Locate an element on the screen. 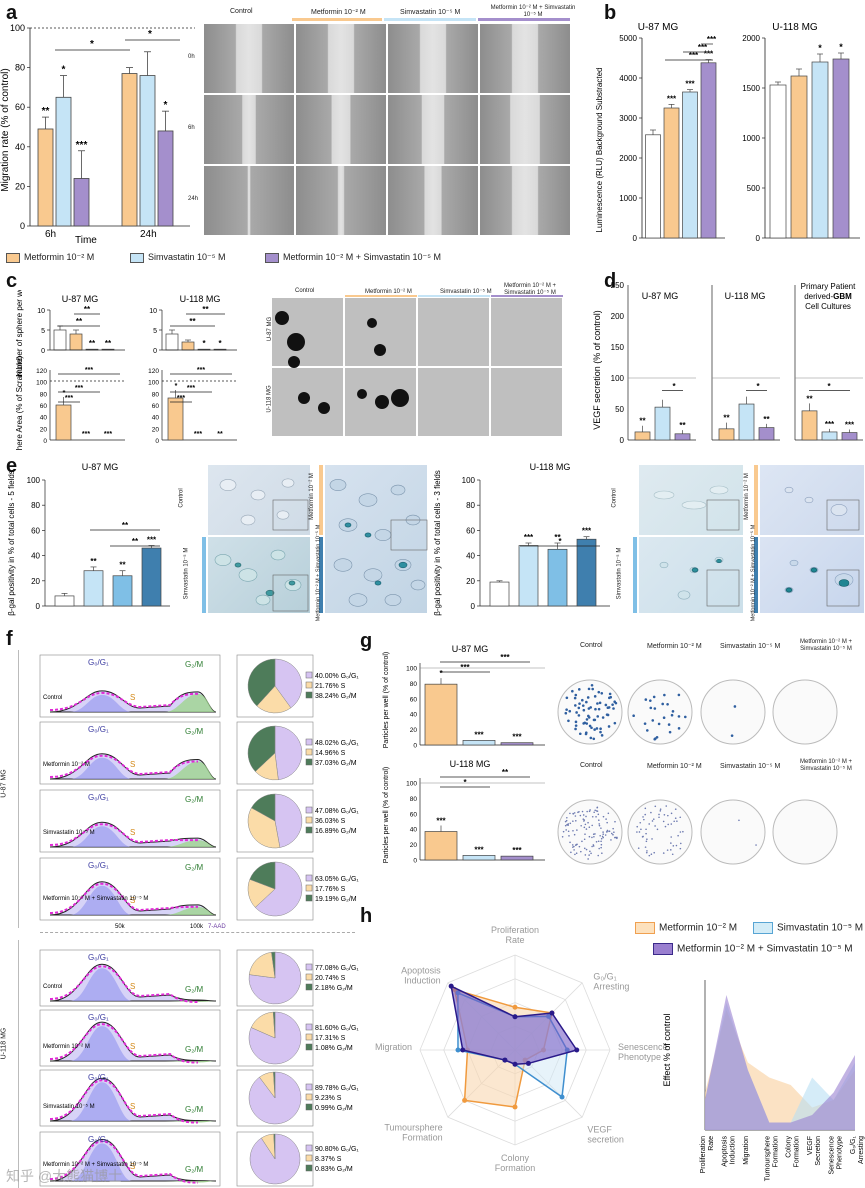  panel-c-header-control: Control is located at coordinates (305, 291).